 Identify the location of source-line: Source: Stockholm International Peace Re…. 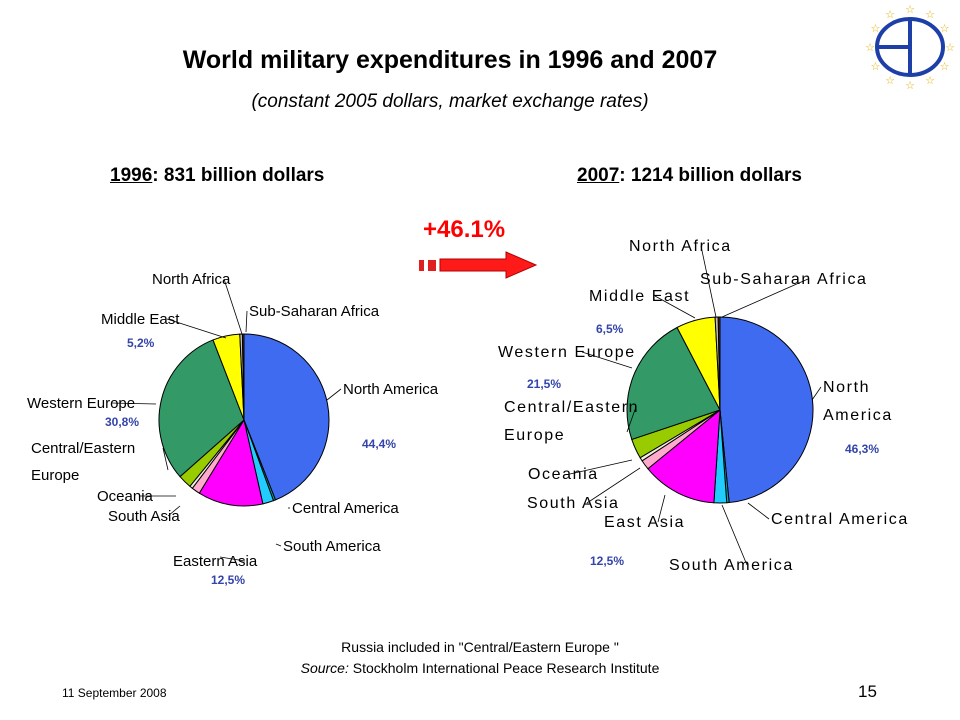
(480, 668).